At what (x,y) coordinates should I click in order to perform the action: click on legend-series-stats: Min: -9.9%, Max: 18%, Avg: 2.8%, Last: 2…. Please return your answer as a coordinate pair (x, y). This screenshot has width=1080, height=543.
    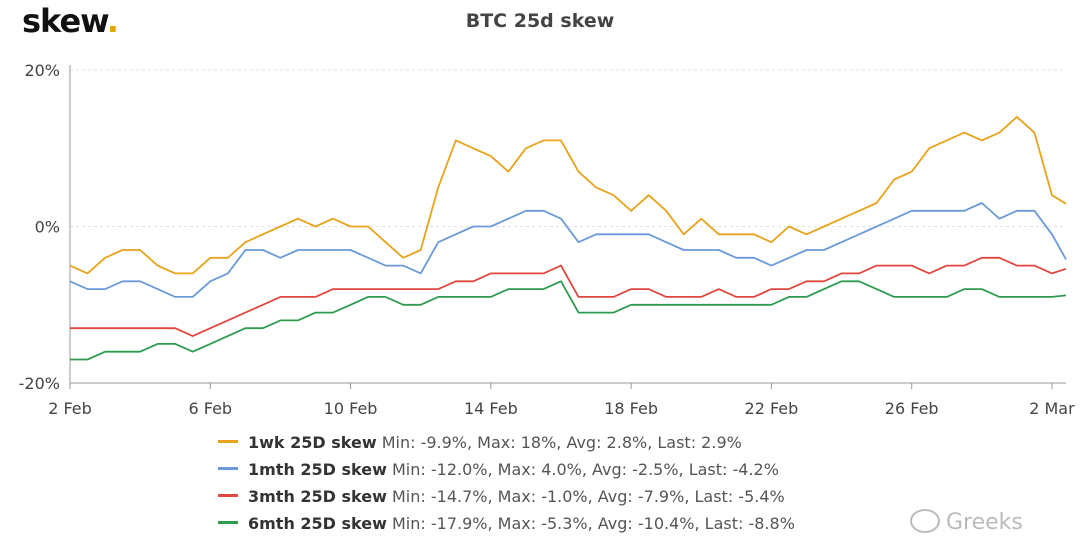
    Looking at the image, I should click on (559, 442).